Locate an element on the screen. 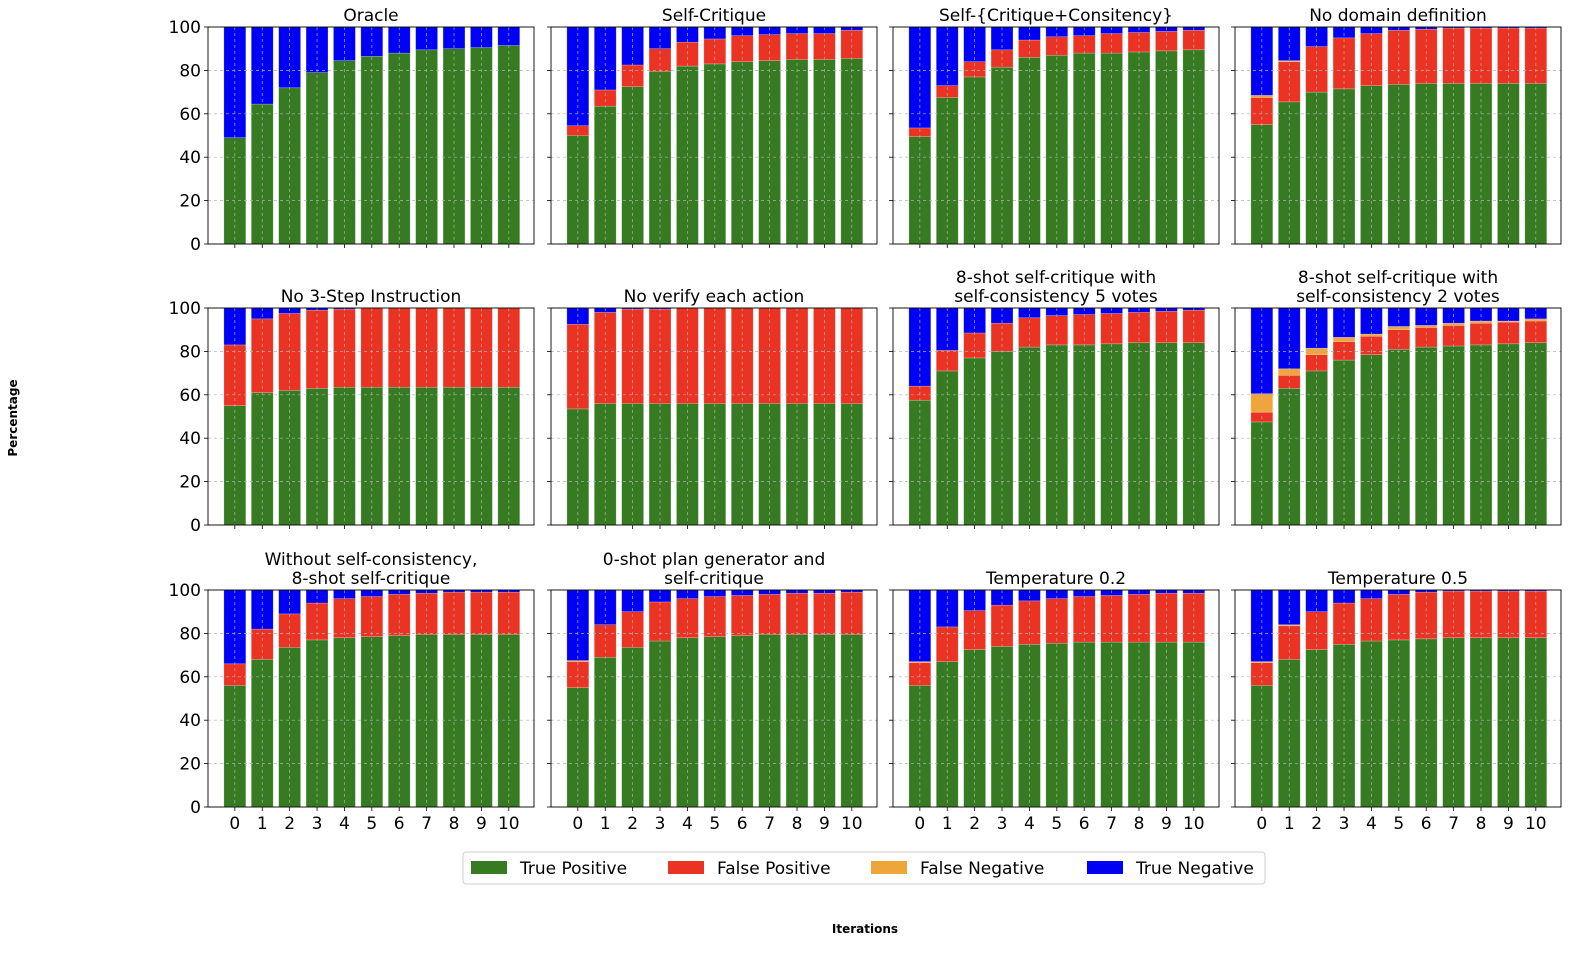 The width and height of the screenshot is (1591, 961). subplot: No domain definition is located at coordinates (1396, 127).